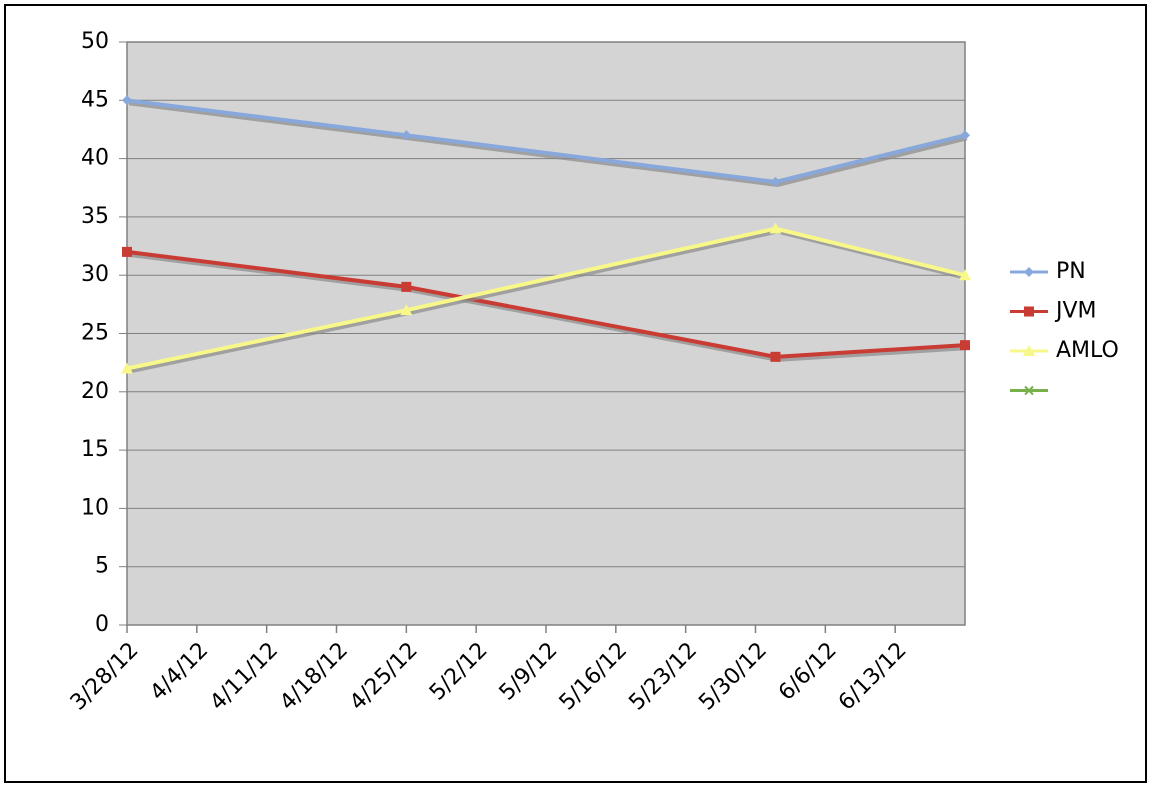 Image resolution: width=1152 pixels, height=788 pixels. What do you see at coordinates (95, 391) in the screenshot?
I see `y-tick-label: 20` at bounding box center [95, 391].